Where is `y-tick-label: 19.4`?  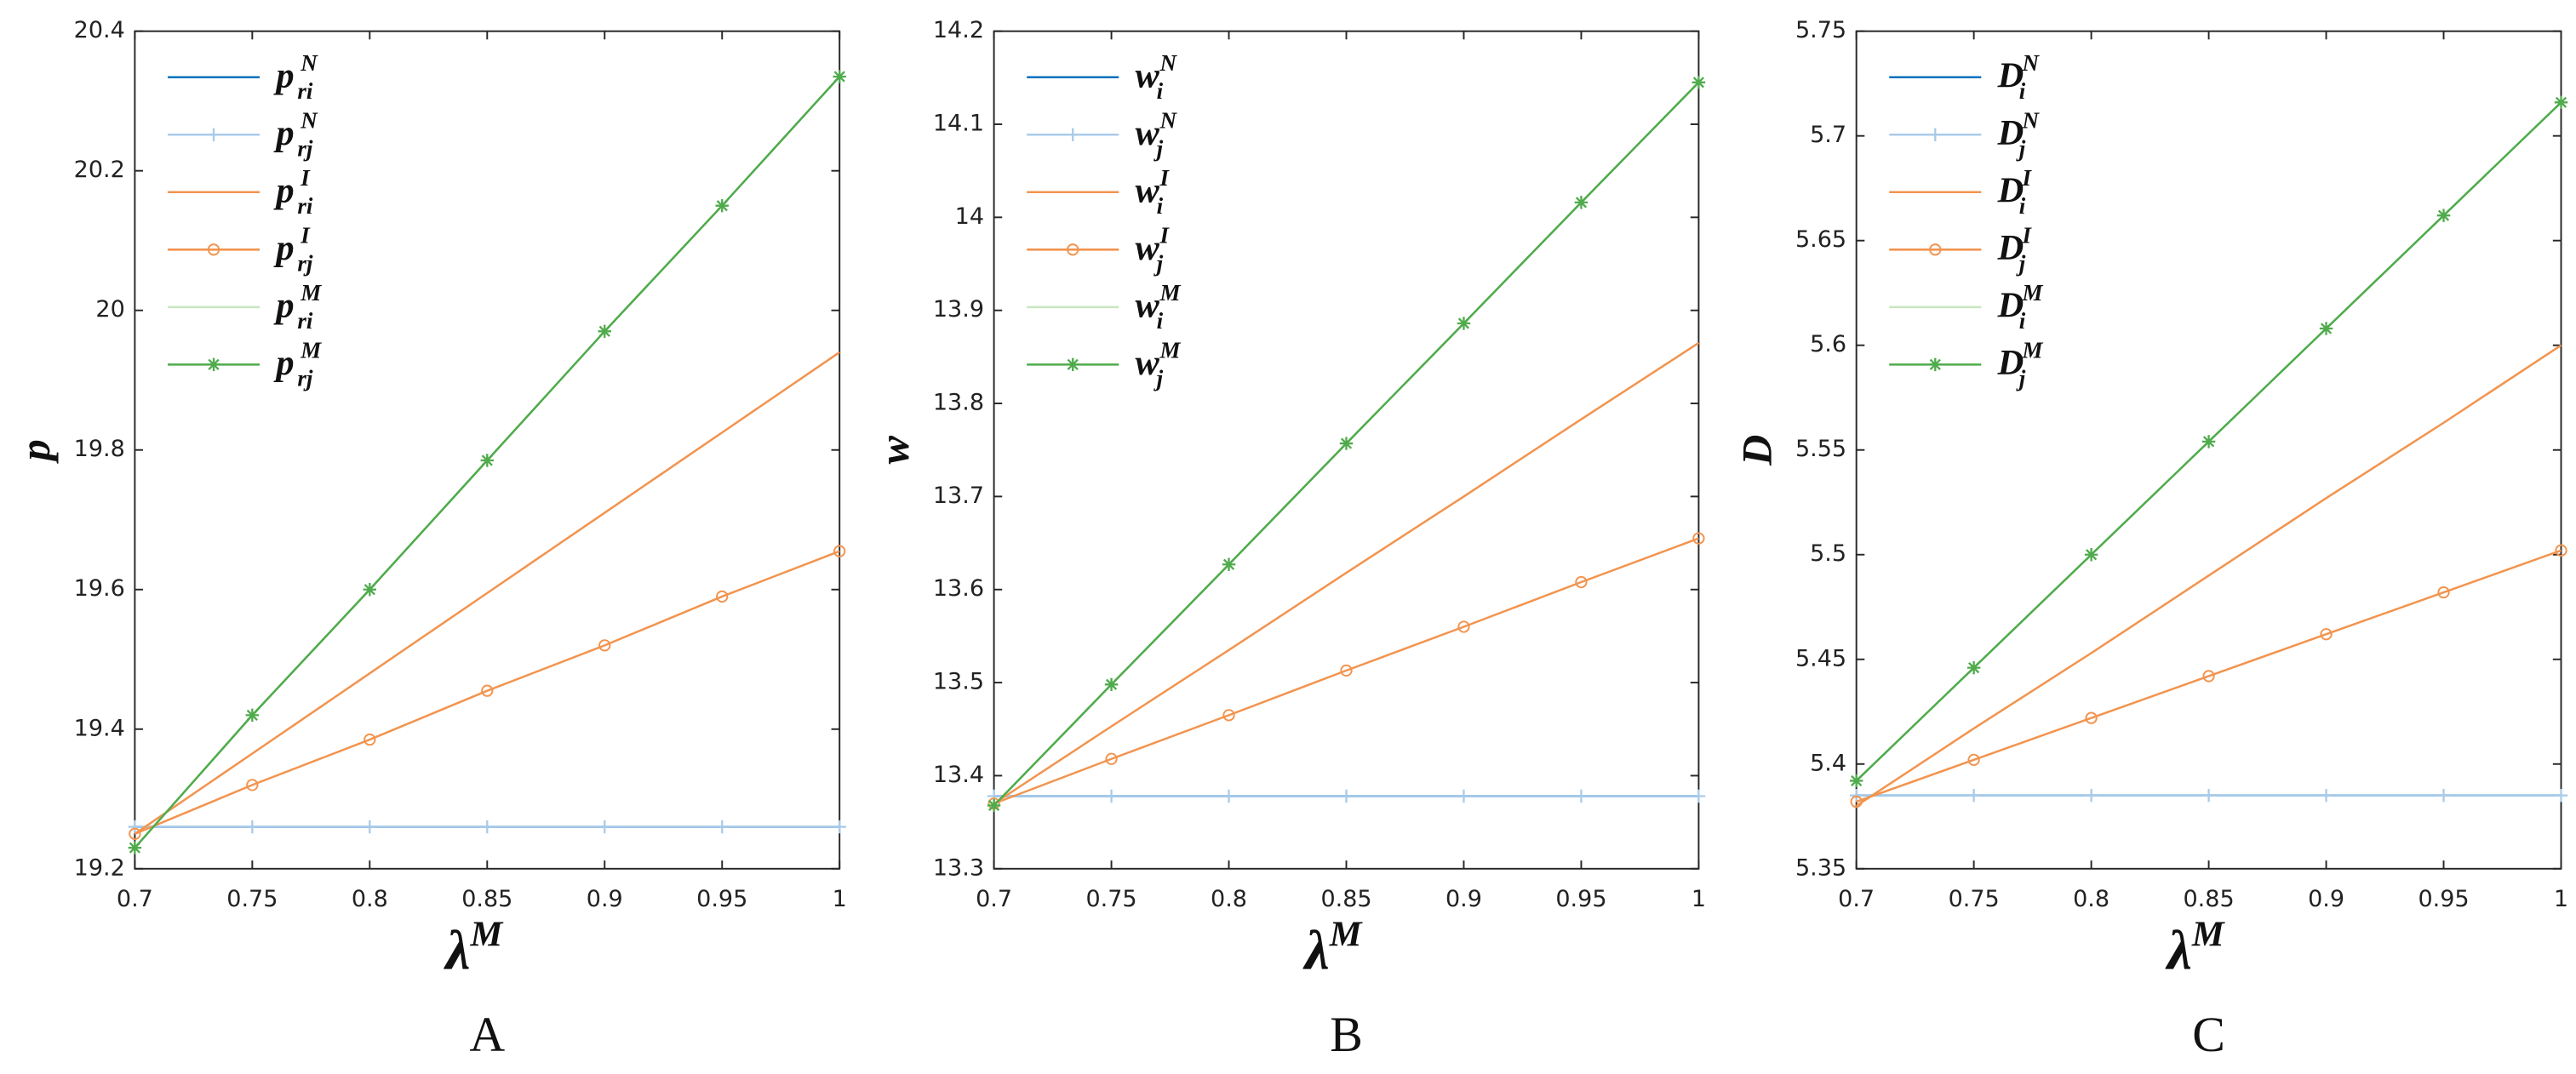
y-tick-label: 19.4 is located at coordinates (100, 728).